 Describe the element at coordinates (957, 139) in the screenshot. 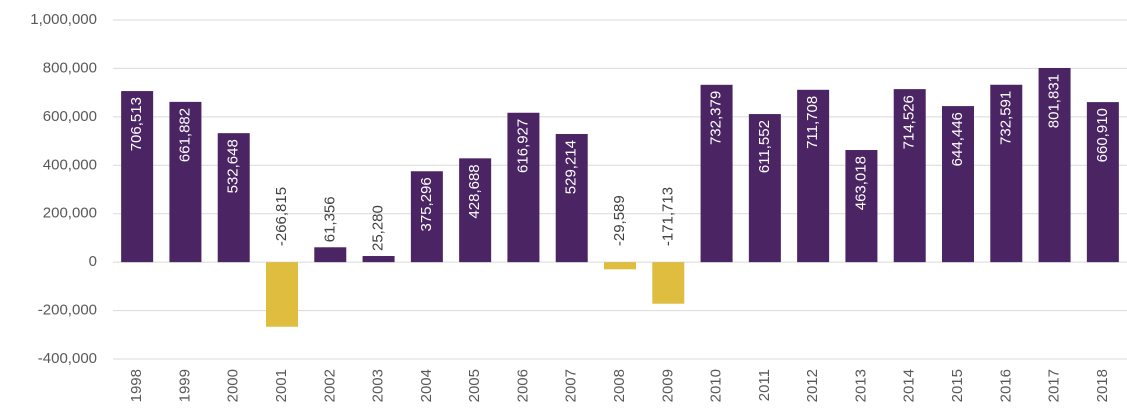

I see `data-label: 644,446` at that location.